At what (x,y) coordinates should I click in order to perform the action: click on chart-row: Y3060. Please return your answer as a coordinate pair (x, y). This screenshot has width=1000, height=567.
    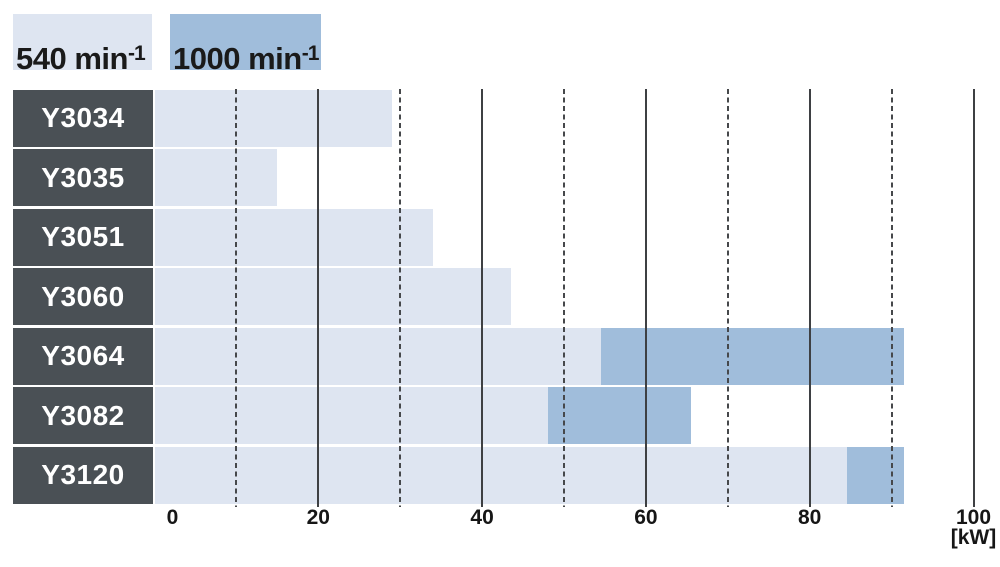
    Looking at the image, I should click on (500, 296).